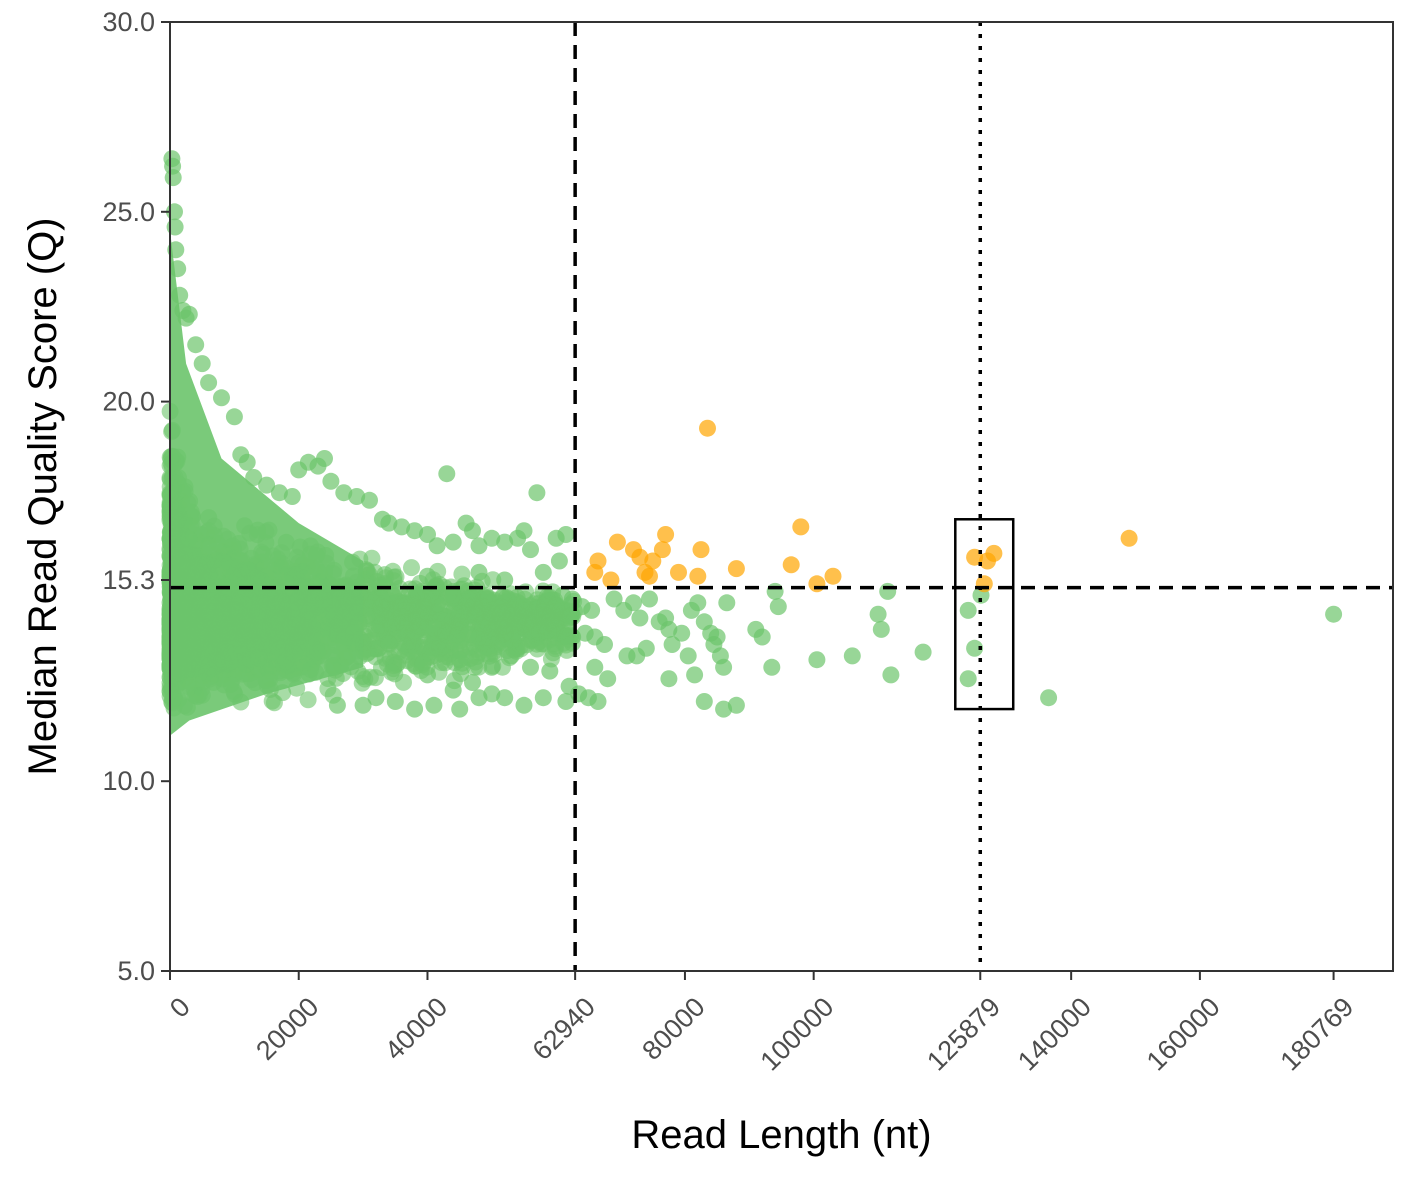 The height and width of the screenshot is (1181, 1417). I want to click on dense-core, so click(267, 483).